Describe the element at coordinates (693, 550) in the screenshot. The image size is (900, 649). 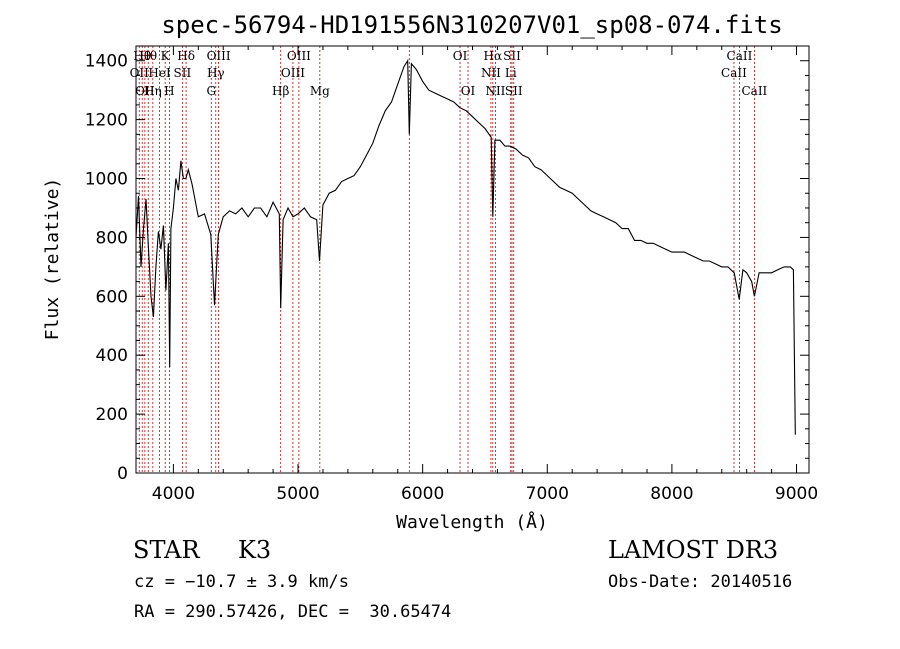
I see `survey-name: LAMOST DR3` at that location.